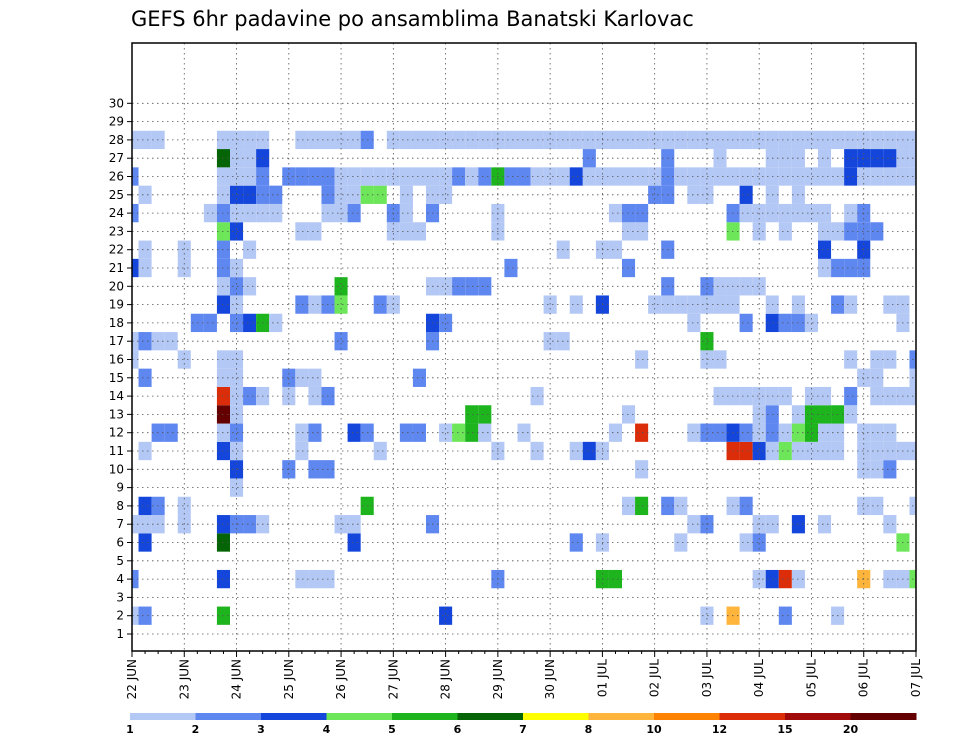  I want to click on x-tick-label: 26 JUN, so click(341, 679).